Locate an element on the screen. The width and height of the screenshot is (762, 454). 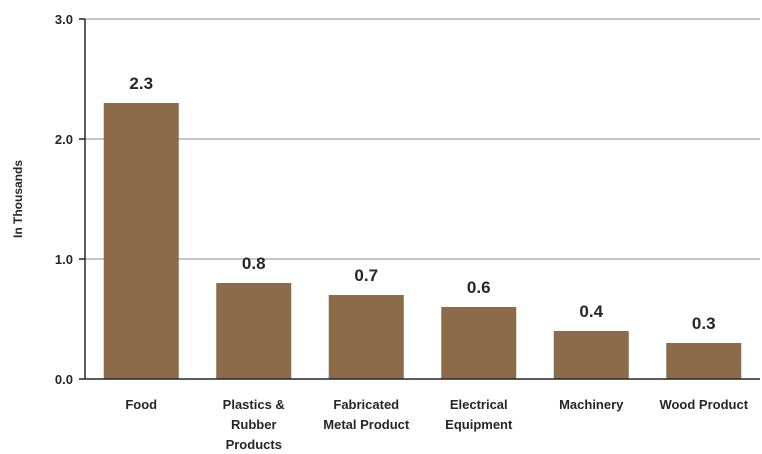
x-tick-label-line: Products is located at coordinates (254, 444).